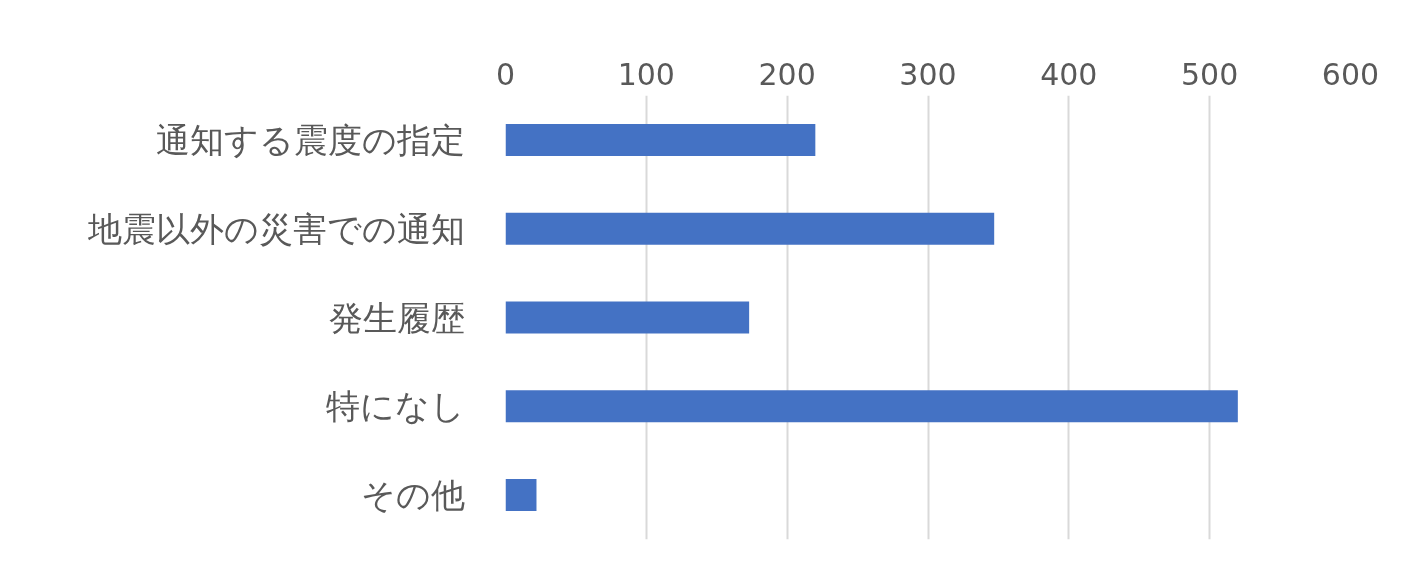 Image resolution: width=1427 pixels, height=581 pixels. I want to click on y-tick-label: 通知する震度の指定, so click(310, 139).